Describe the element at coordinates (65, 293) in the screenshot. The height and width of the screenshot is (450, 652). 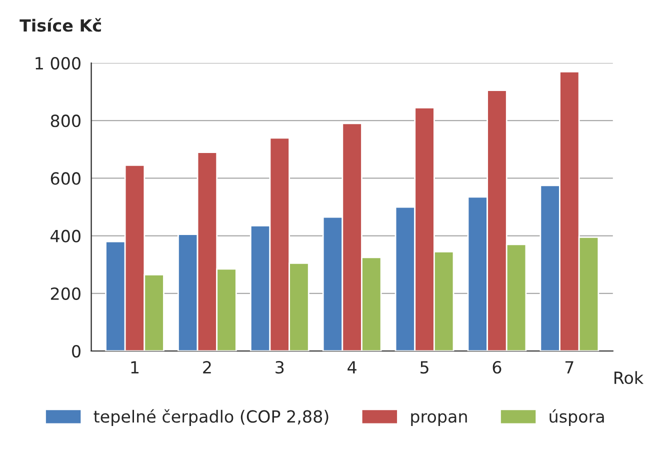
I see `y-tick-label: 200` at that location.